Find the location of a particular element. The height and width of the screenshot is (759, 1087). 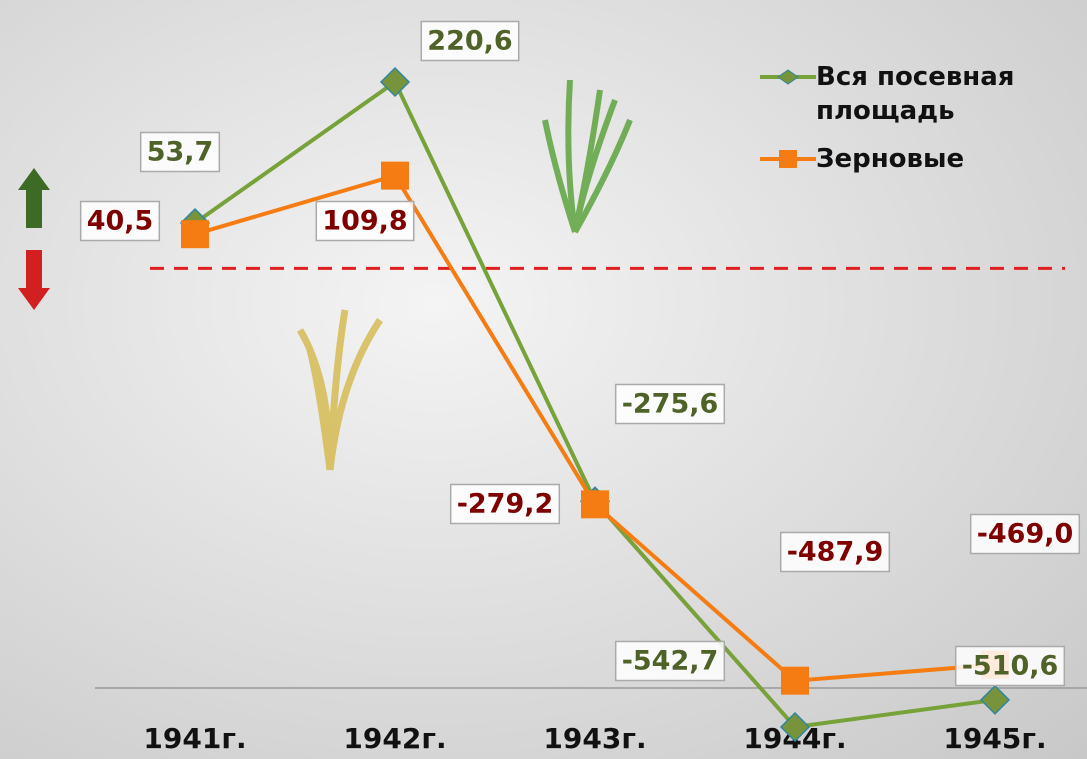

data-label: 220,6 is located at coordinates (470, 41).